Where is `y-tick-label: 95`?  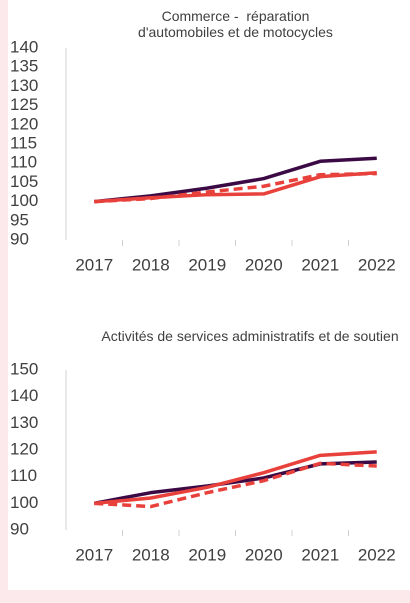
y-tick-label: 95 is located at coordinates (19, 219).